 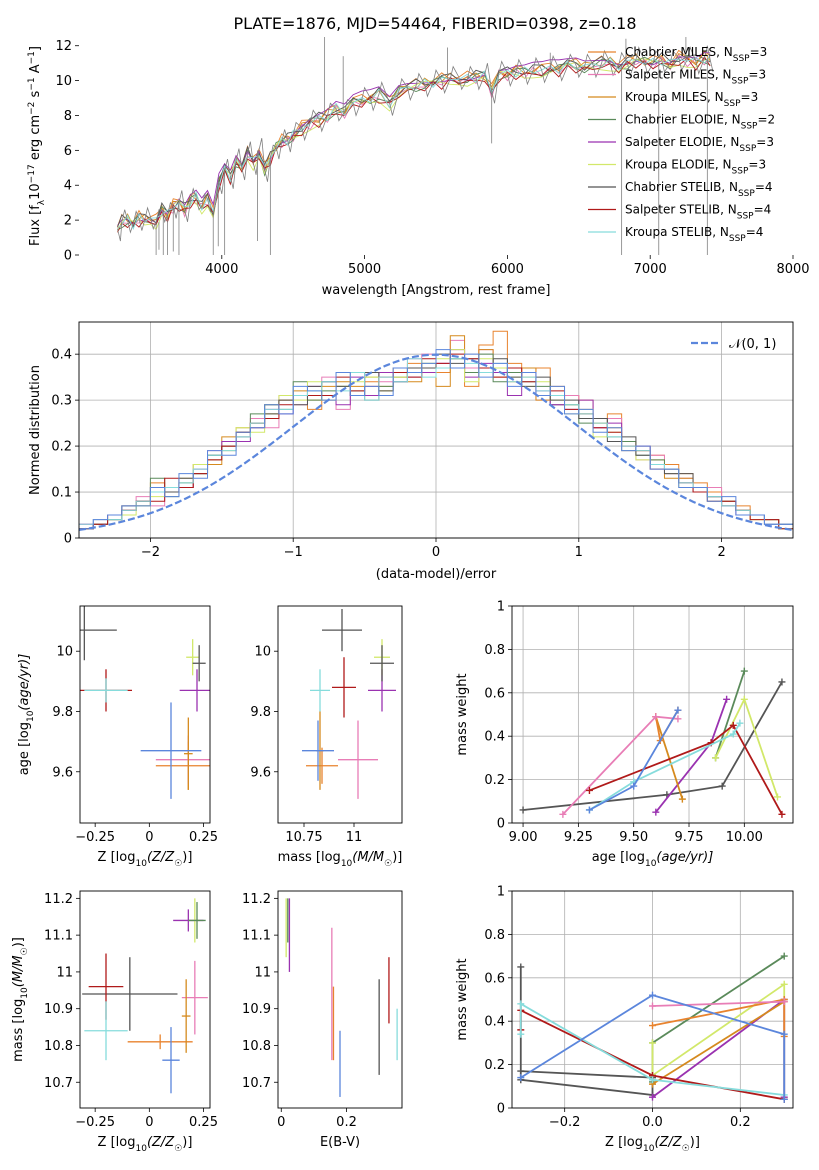 I want to click on y-tick-label: 0.1, so click(x=61, y=493).